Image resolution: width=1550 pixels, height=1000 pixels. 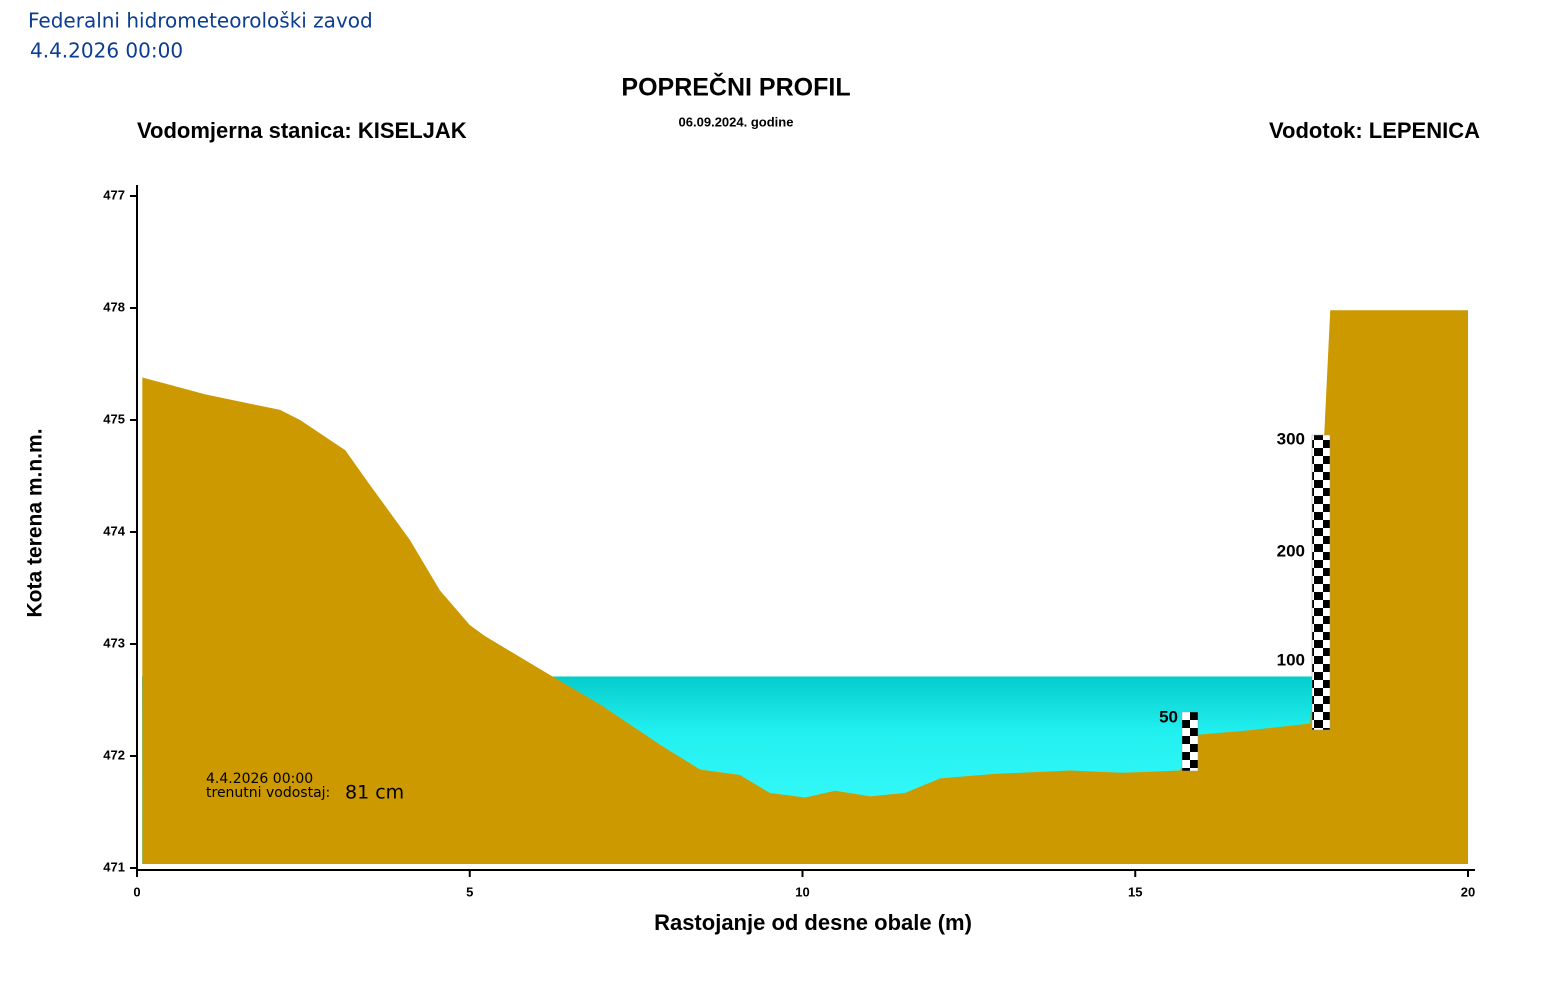 What do you see at coordinates (106, 51) in the screenshot?
I see `header-datetime: 4.4.2026 00:00` at bounding box center [106, 51].